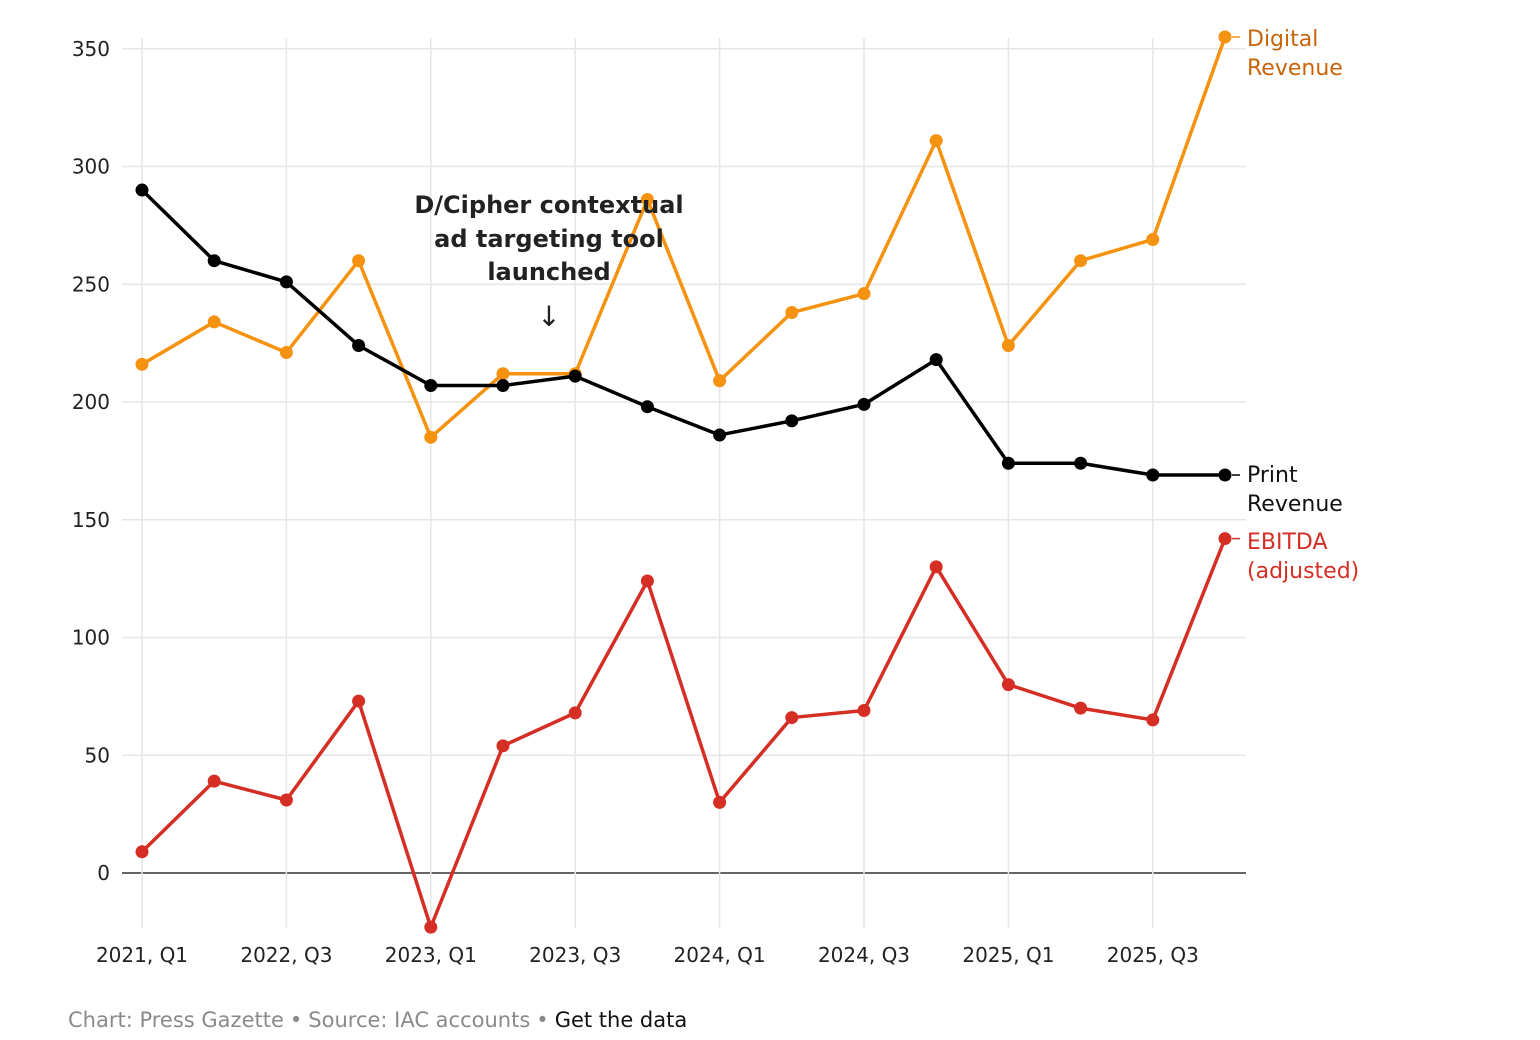 The height and width of the screenshot is (1040, 1540). I want to click on get-the-data-link: Get the data, so click(621, 1020).